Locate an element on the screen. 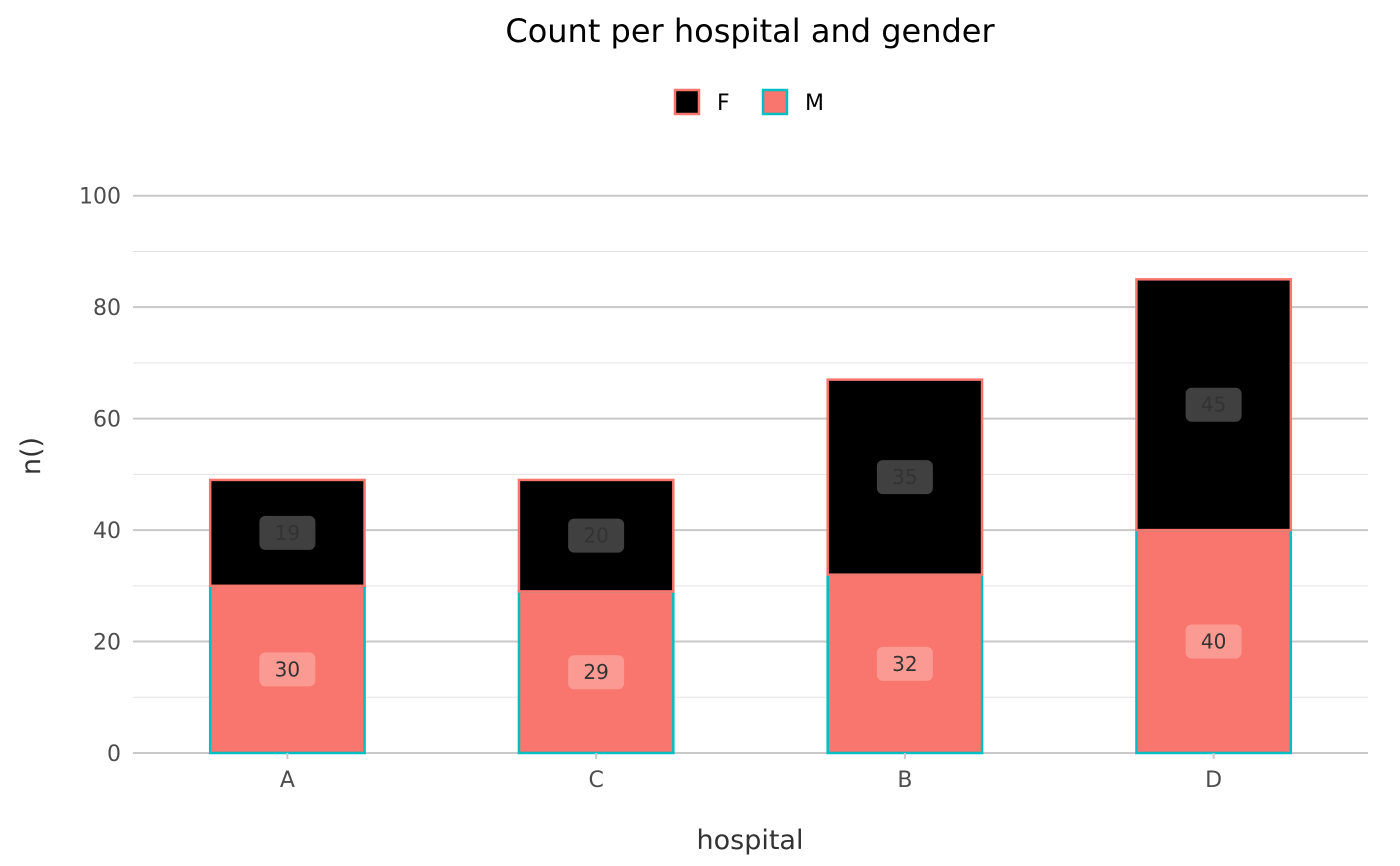 The height and width of the screenshot is (866, 1400). data-label: 40 is located at coordinates (1213, 642).